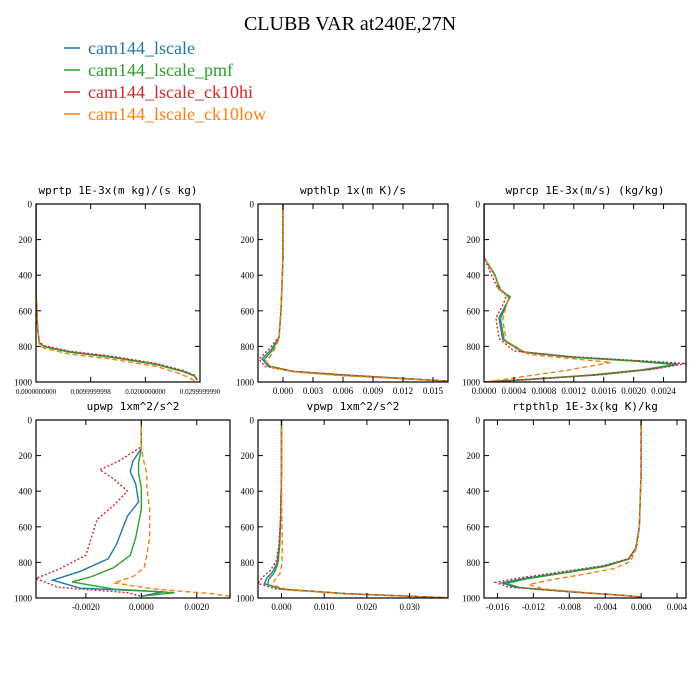 The width and height of the screenshot is (700, 700). Describe the element at coordinates (403, 391) in the screenshot. I see `x-tick-label: 0.012` at that location.